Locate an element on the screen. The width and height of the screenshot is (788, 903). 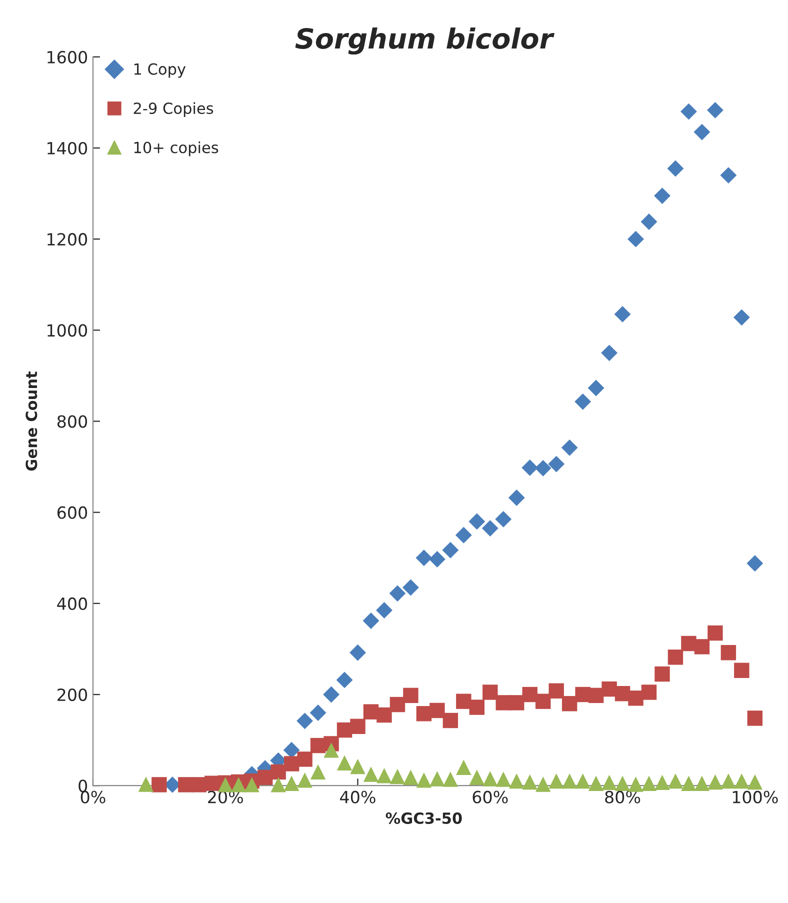
y-tick-label: 1600 is located at coordinates (68, 57).